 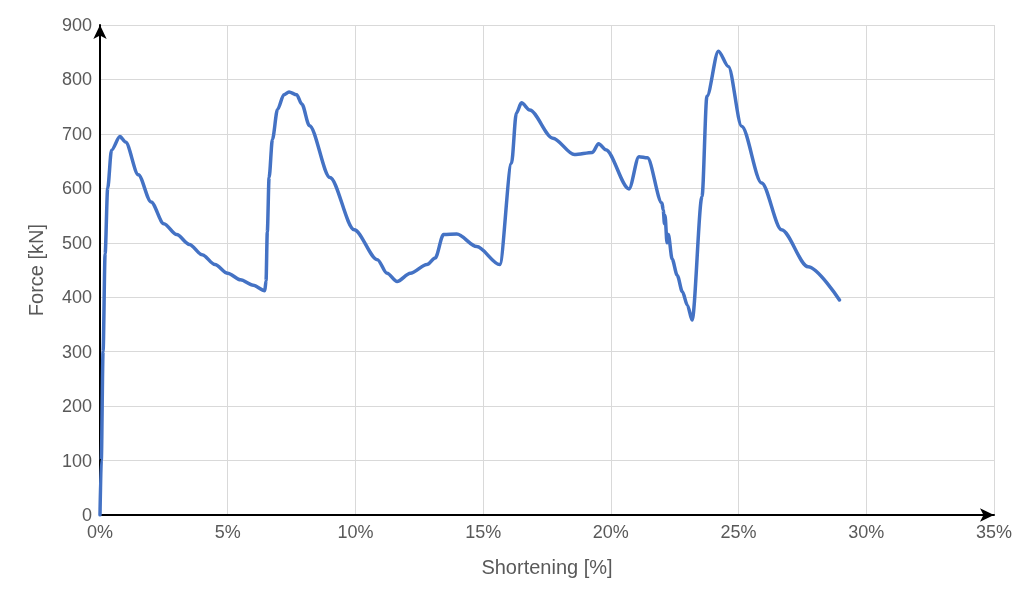 What do you see at coordinates (76, 79) in the screenshot?
I see `y-tick-label: 800` at bounding box center [76, 79].